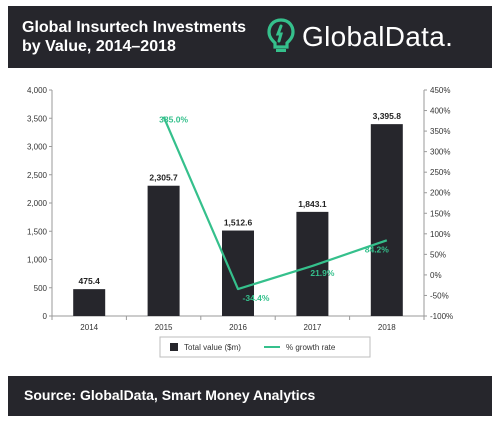  I want to click on left-tick-label: 4,000, so click(37, 90).